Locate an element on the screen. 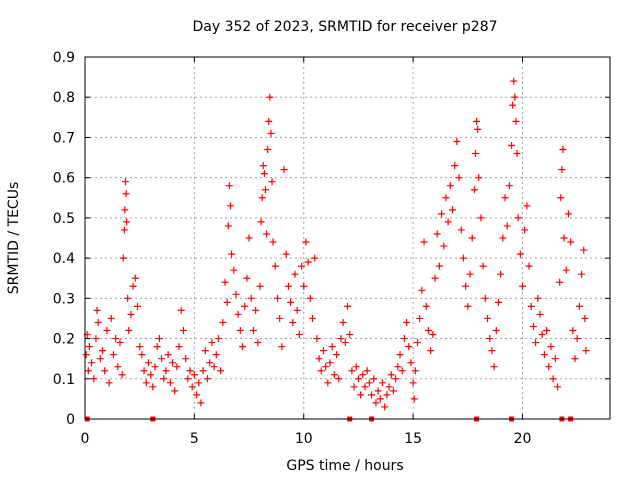 The image size is (640, 480). y-tick-label: 0.6 is located at coordinates (64, 179).